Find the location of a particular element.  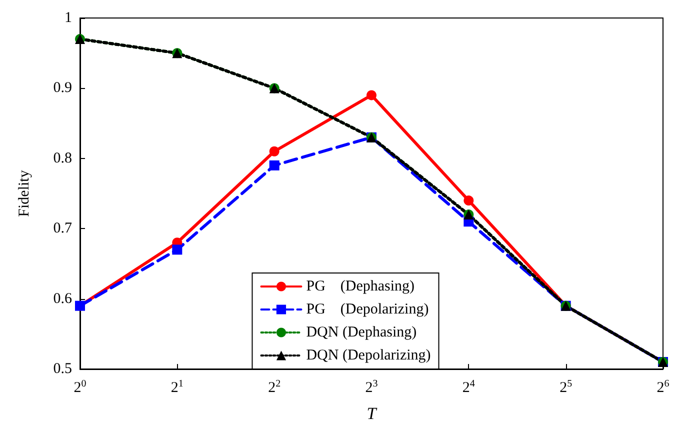

legend-label: DQN (Dephasing) is located at coordinates (361, 332).